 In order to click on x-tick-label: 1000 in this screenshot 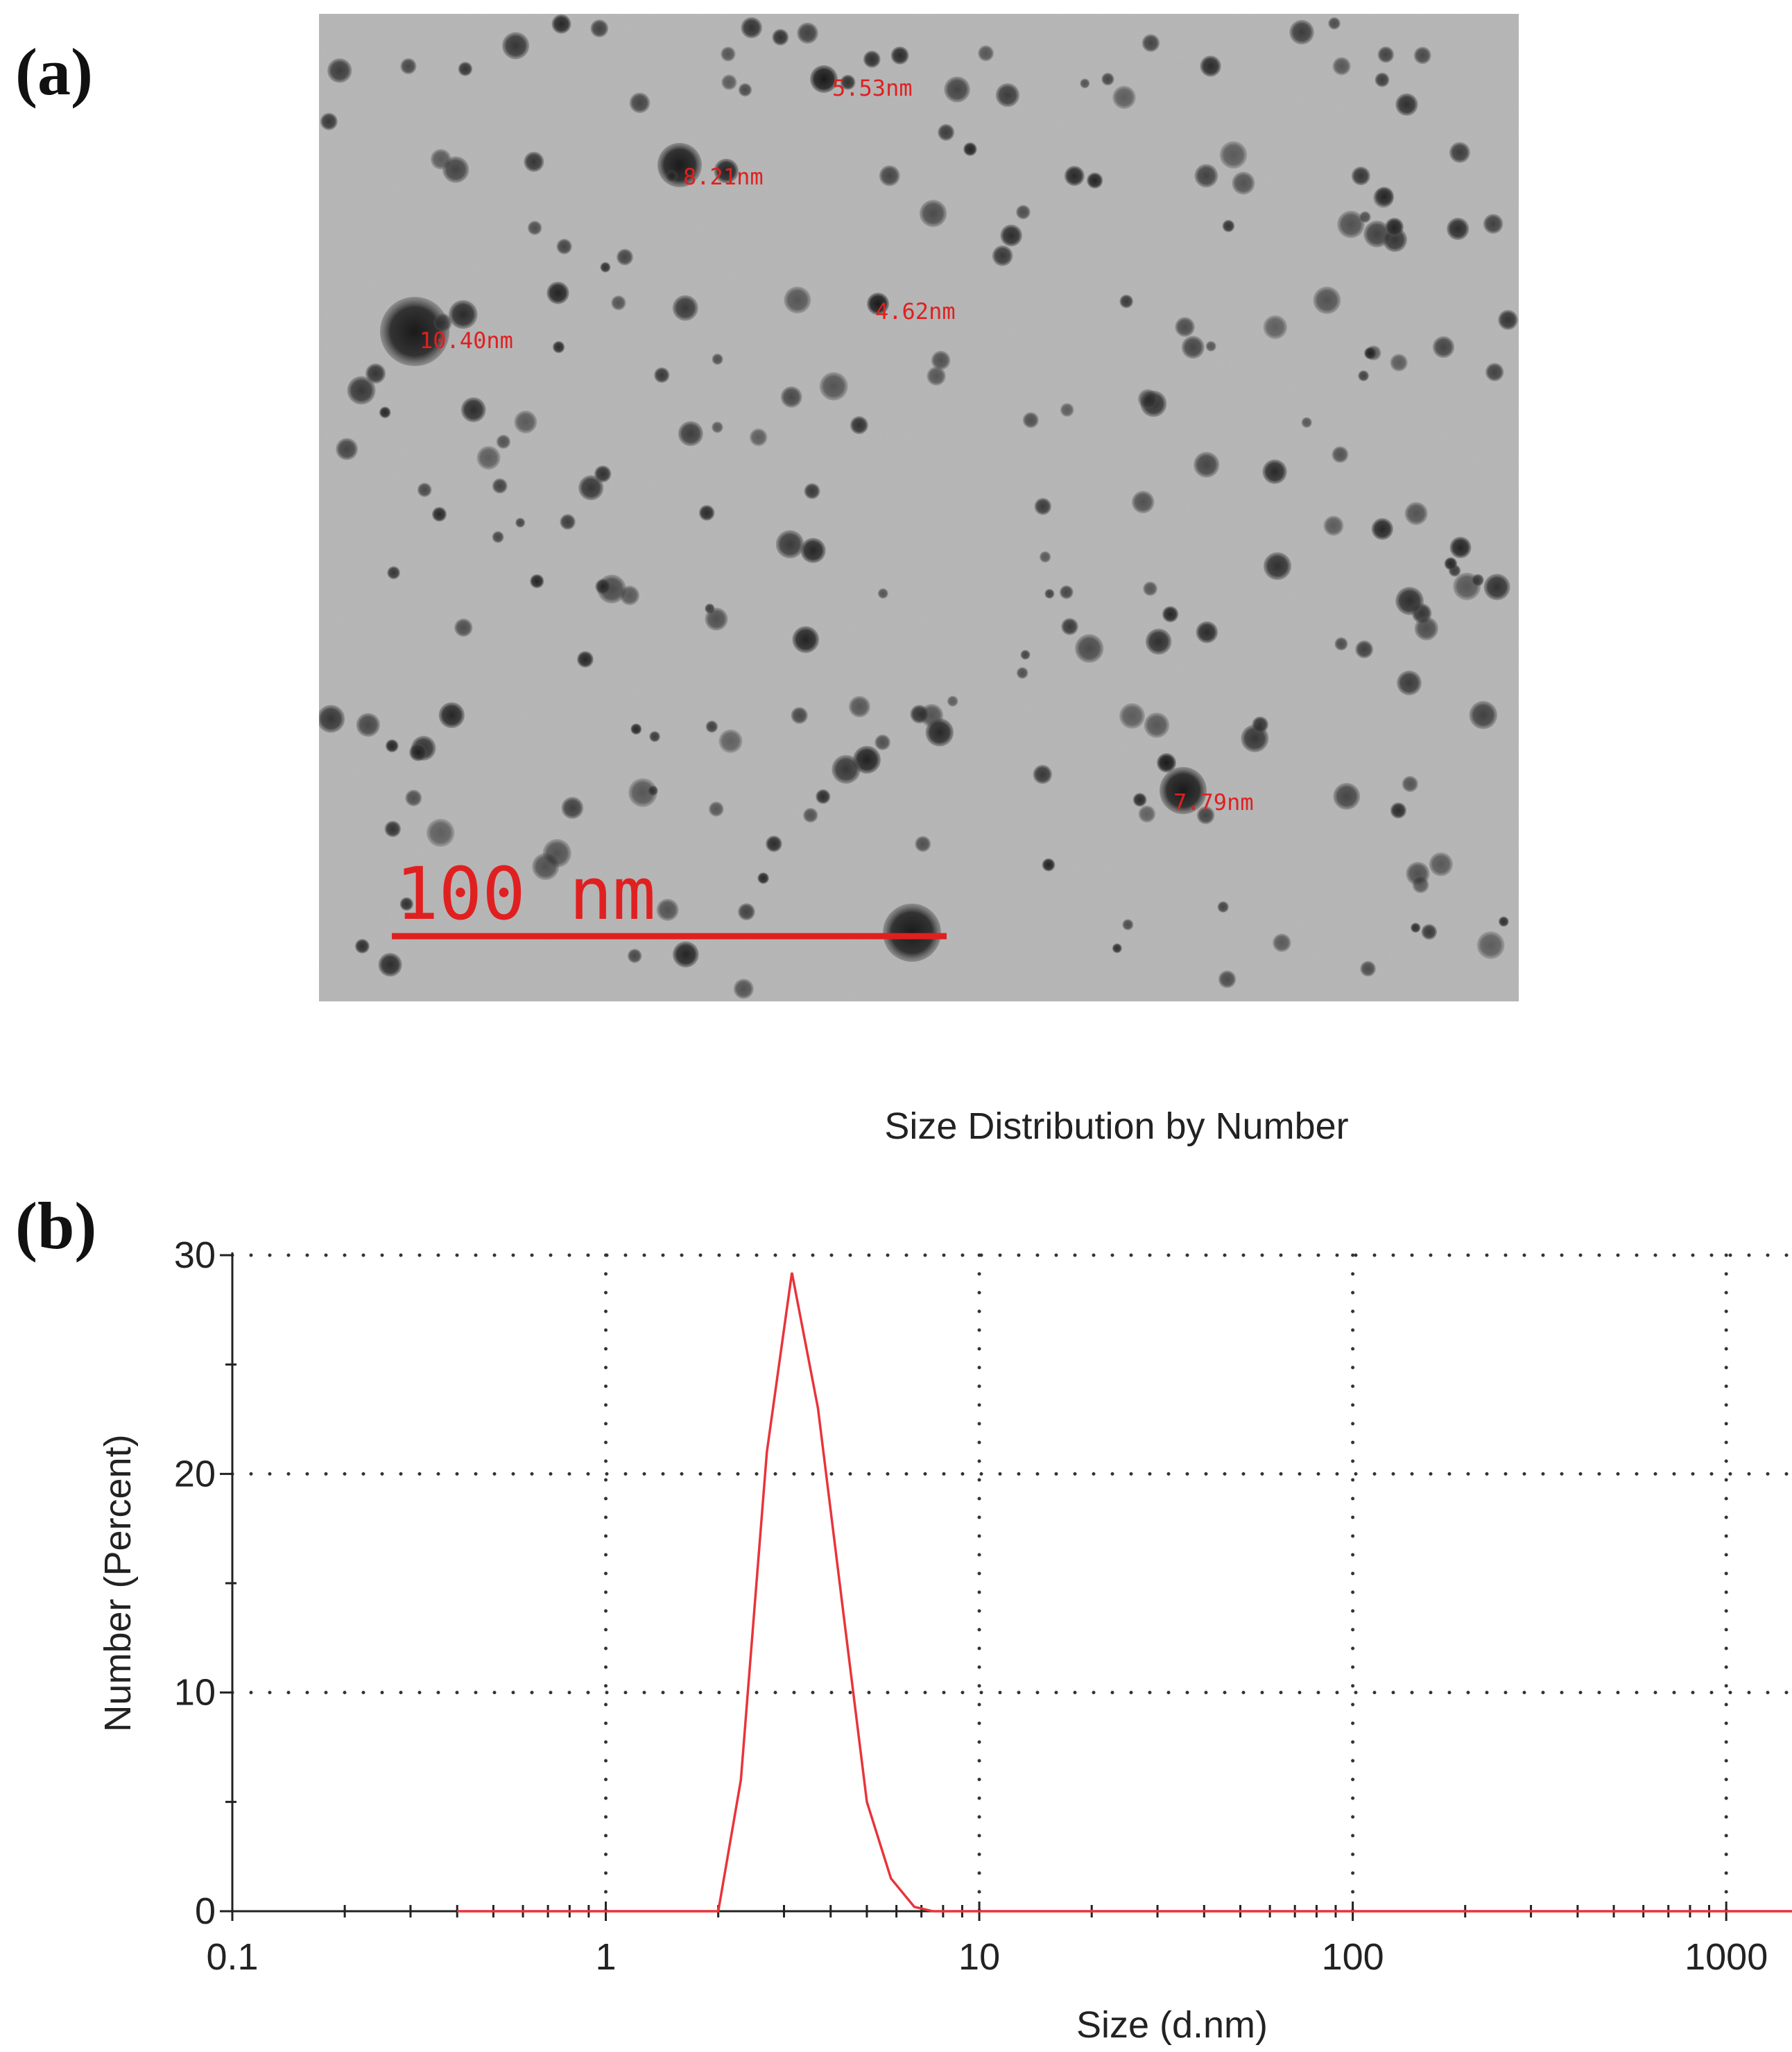, I will do `click(1727, 1957)`.